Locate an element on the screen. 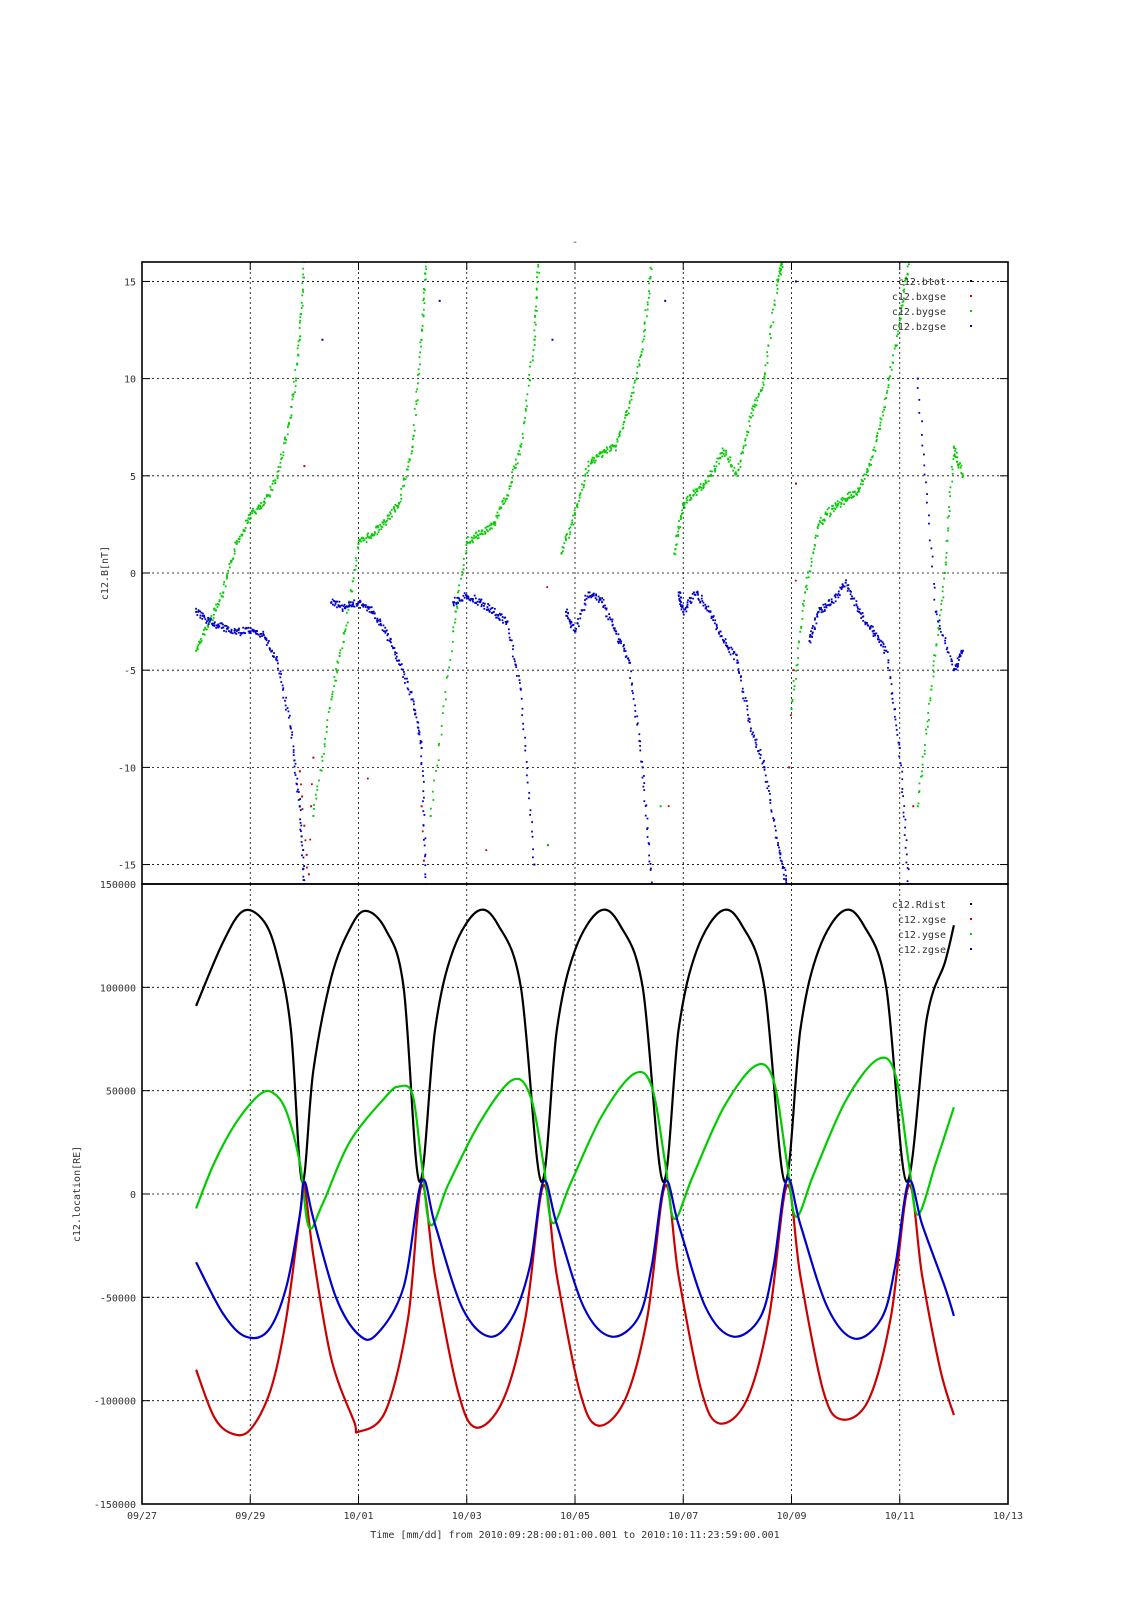  legend-label-c12-xgse: c12.xgse is located at coordinates (922, 920).